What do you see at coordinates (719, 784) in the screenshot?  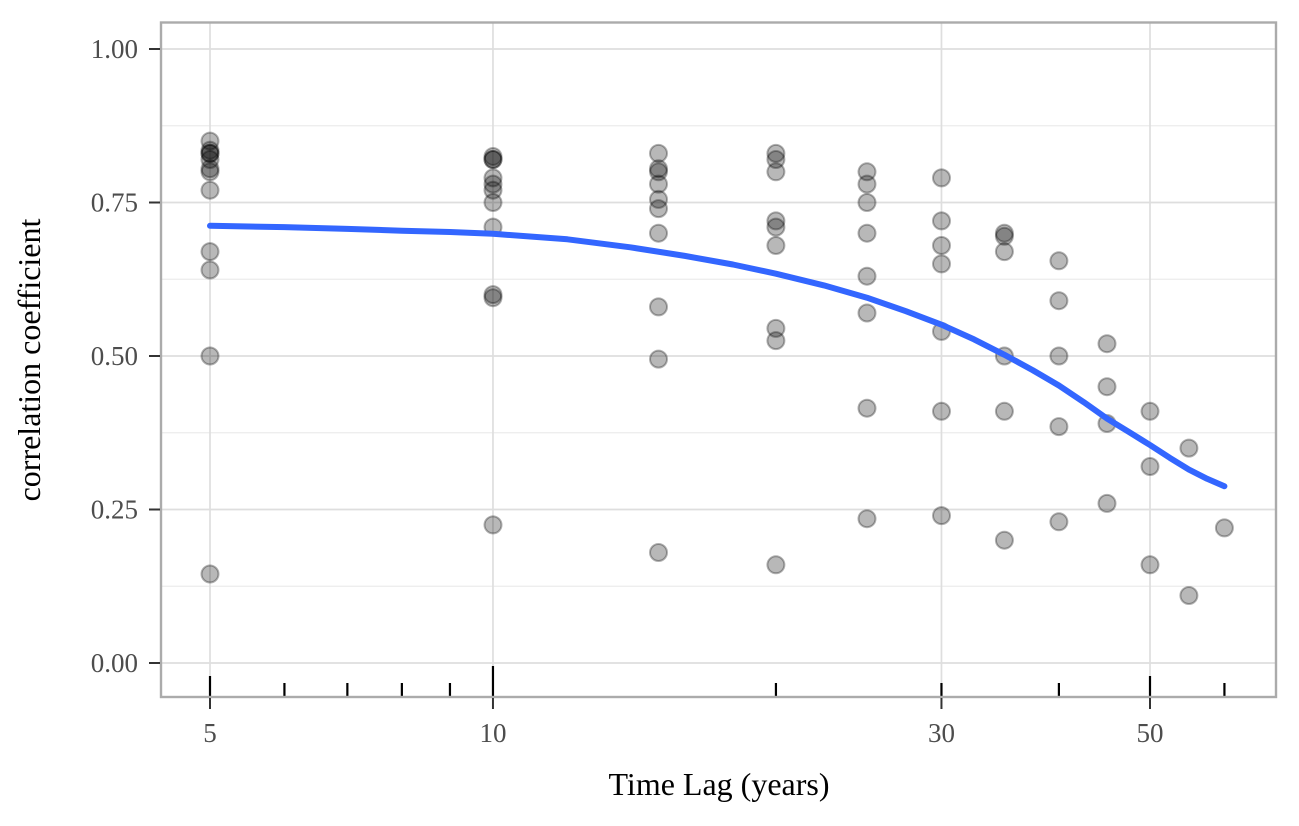 I see `x-axis-title: Time Lag (years)` at bounding box center [719, 784].